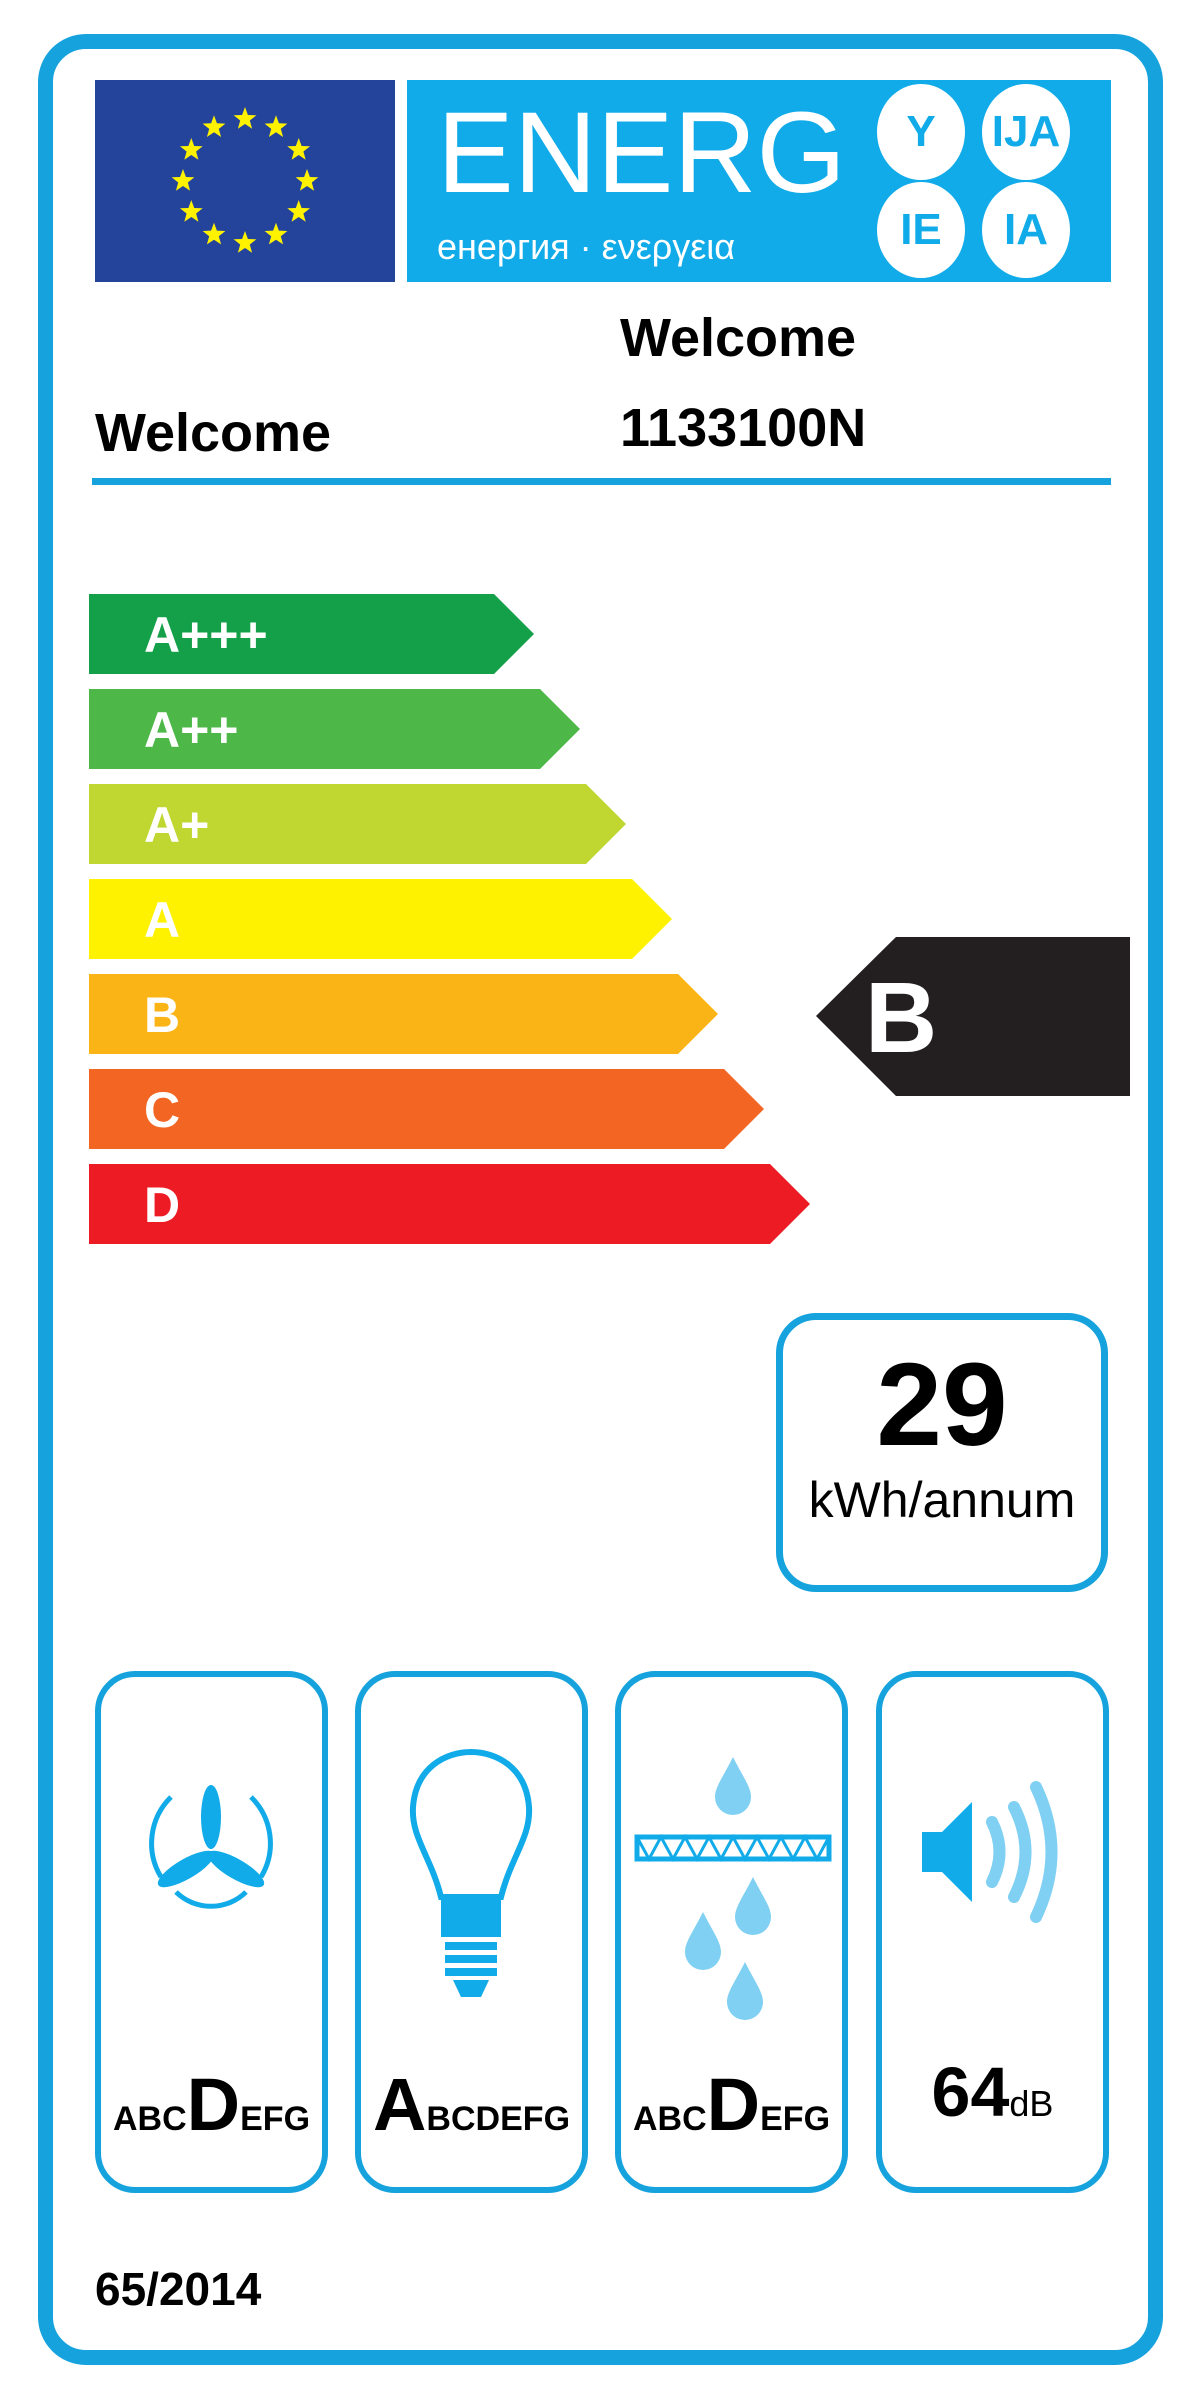  I want to click on rating-class: B, so click(901, 1018).